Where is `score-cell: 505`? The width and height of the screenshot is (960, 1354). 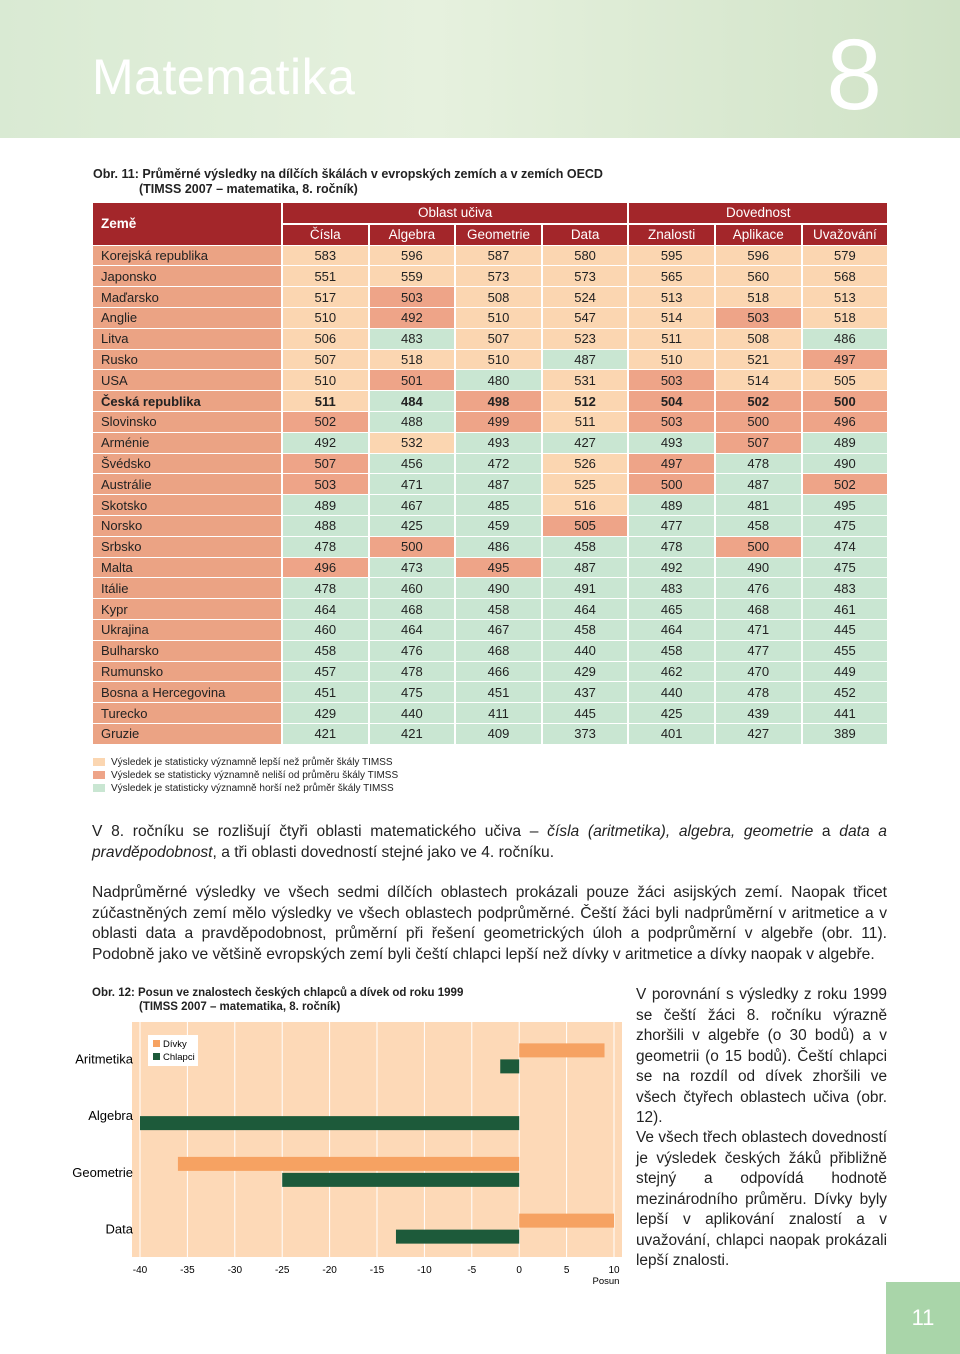
score-cell: 505 is located at coordinates (585, 525).